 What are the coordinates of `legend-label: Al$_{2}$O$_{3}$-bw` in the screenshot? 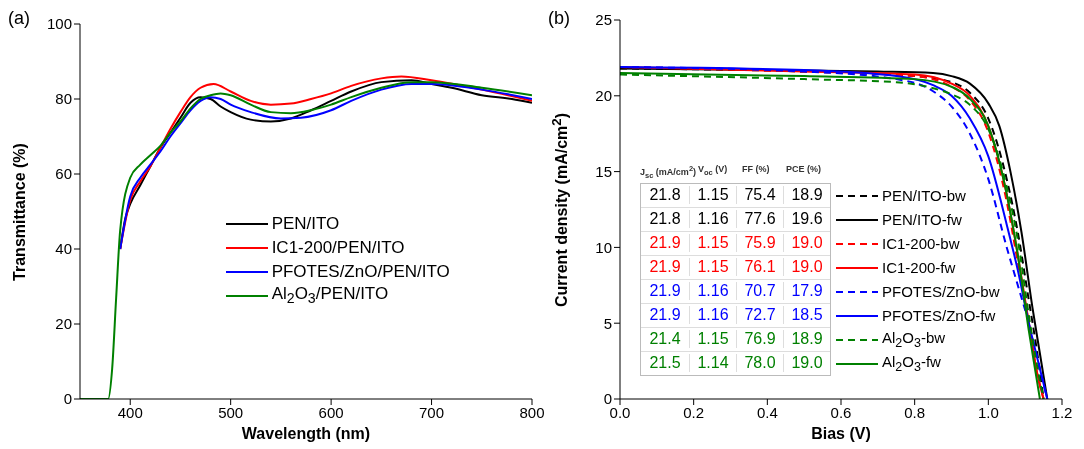 It's located at (914, 340).